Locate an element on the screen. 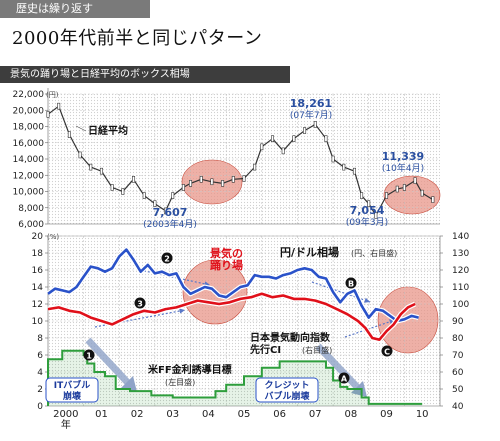 This screenshot has width=500, height=441. bottom-right-ytick-label: 120 is located at coordinates (460, 271).